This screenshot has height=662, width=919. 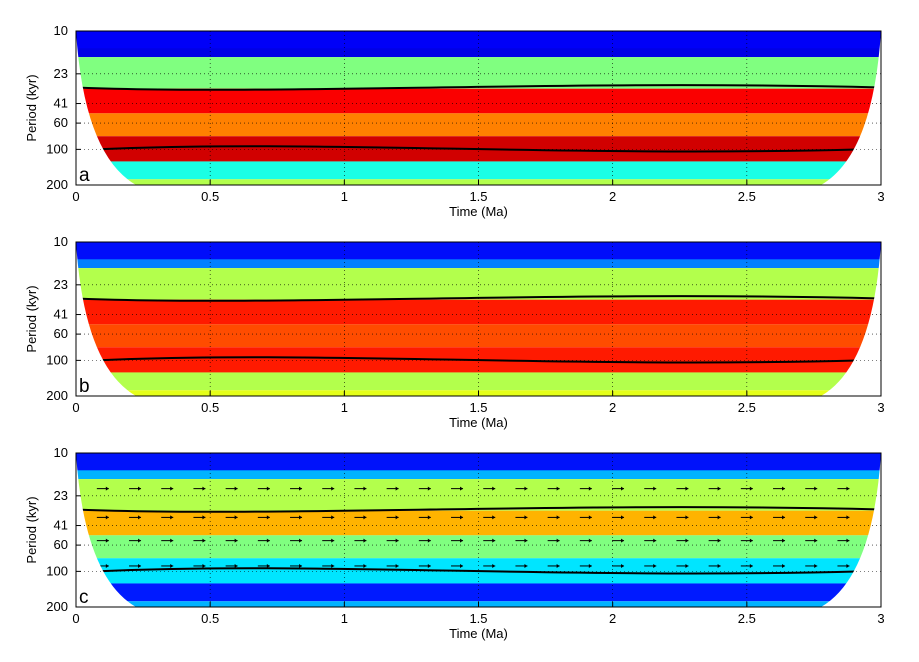 I want to click on x-tick-label: 2, so click(x=612, y=407).